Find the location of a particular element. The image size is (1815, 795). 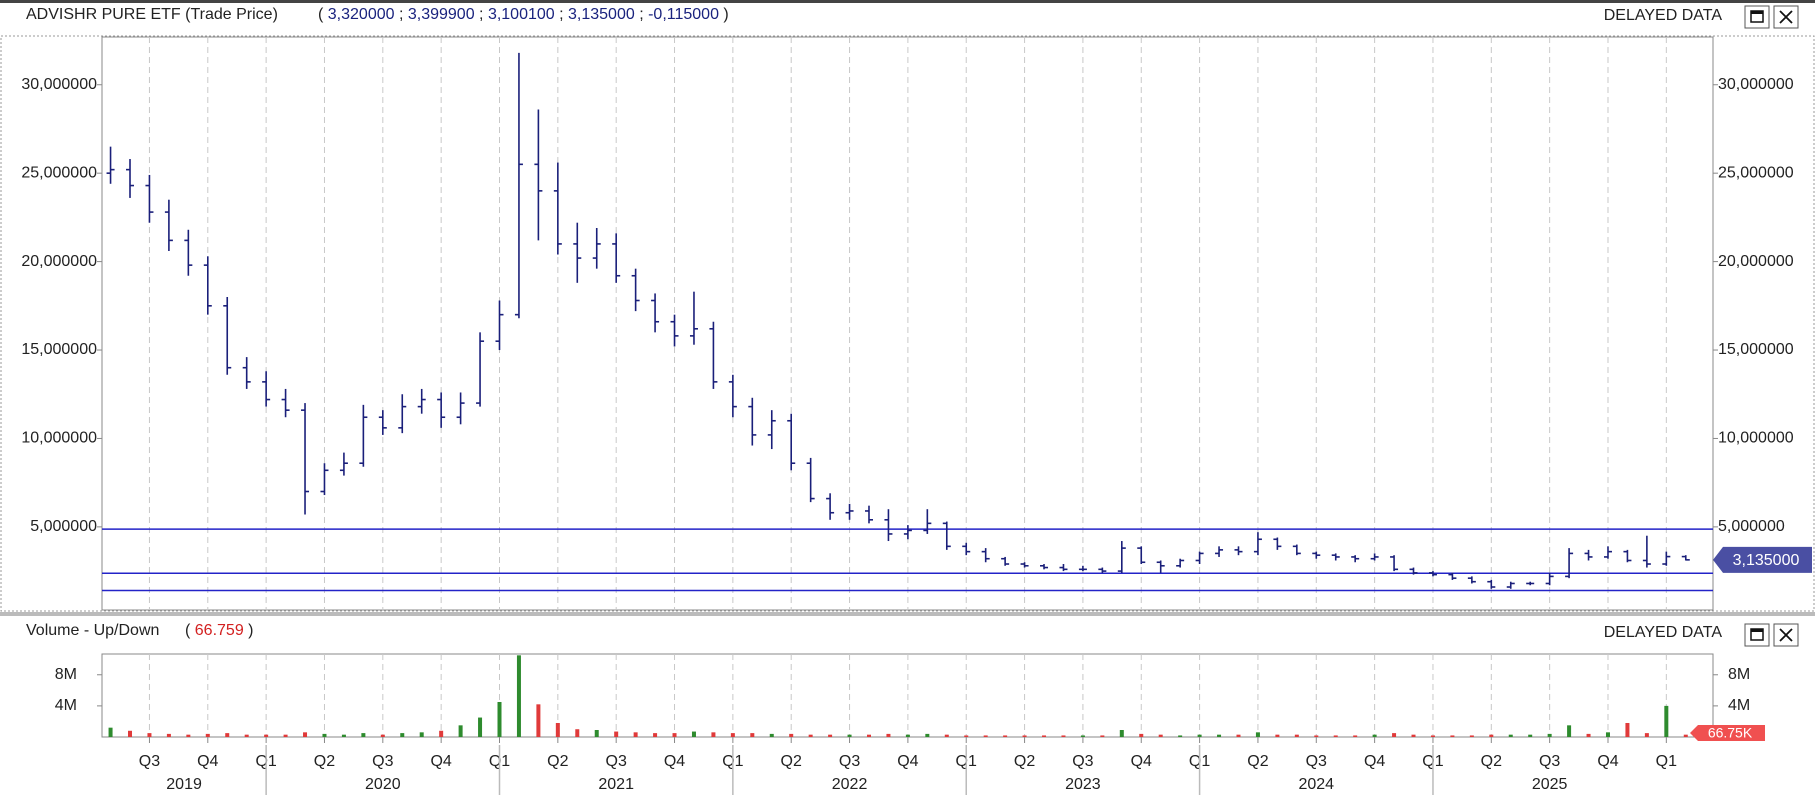

y-tick-label: 25,000000 is located at coordinates (59, 172).